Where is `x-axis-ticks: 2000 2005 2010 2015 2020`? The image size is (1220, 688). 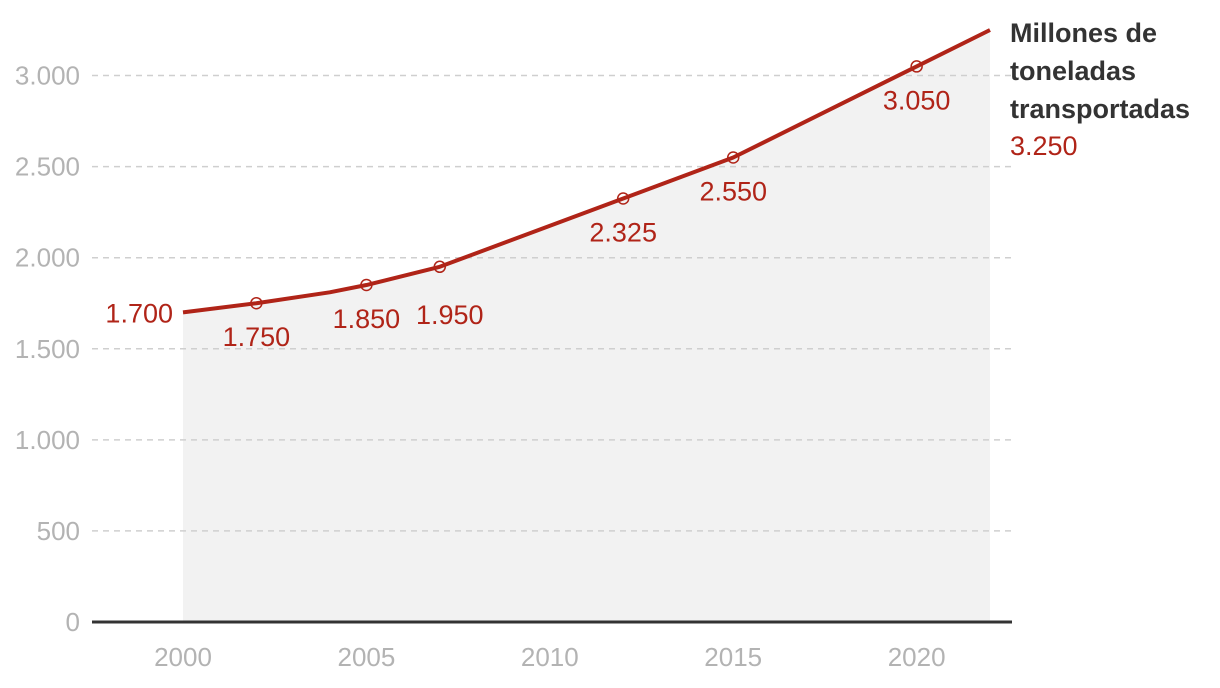 x-axis-ticks: 2000 2005 2010 2015 2020 is located at coordinates (549, 657).